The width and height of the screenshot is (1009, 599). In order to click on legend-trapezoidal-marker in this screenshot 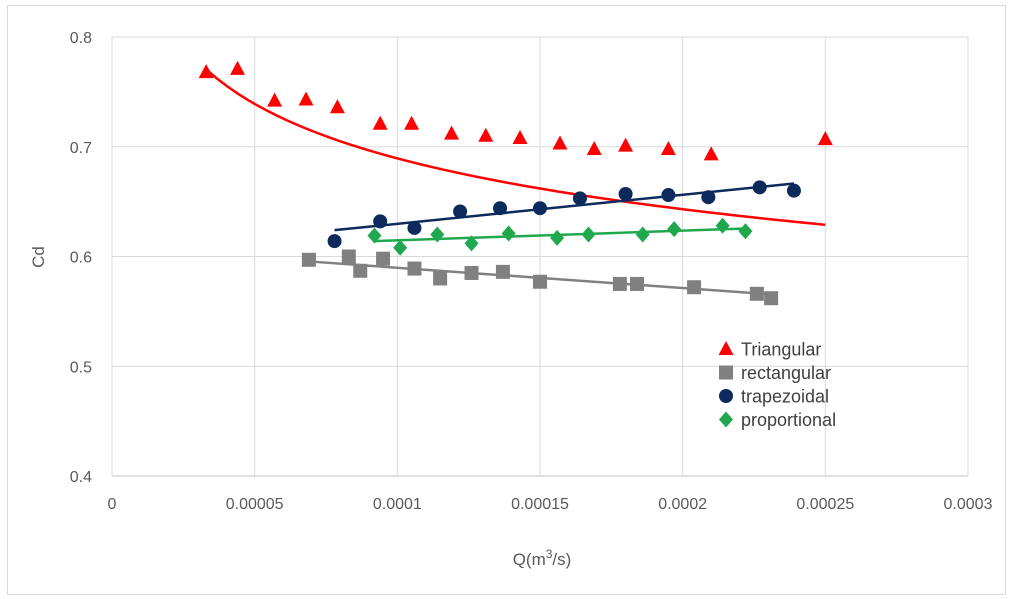, I will do `click(726, 396)`.